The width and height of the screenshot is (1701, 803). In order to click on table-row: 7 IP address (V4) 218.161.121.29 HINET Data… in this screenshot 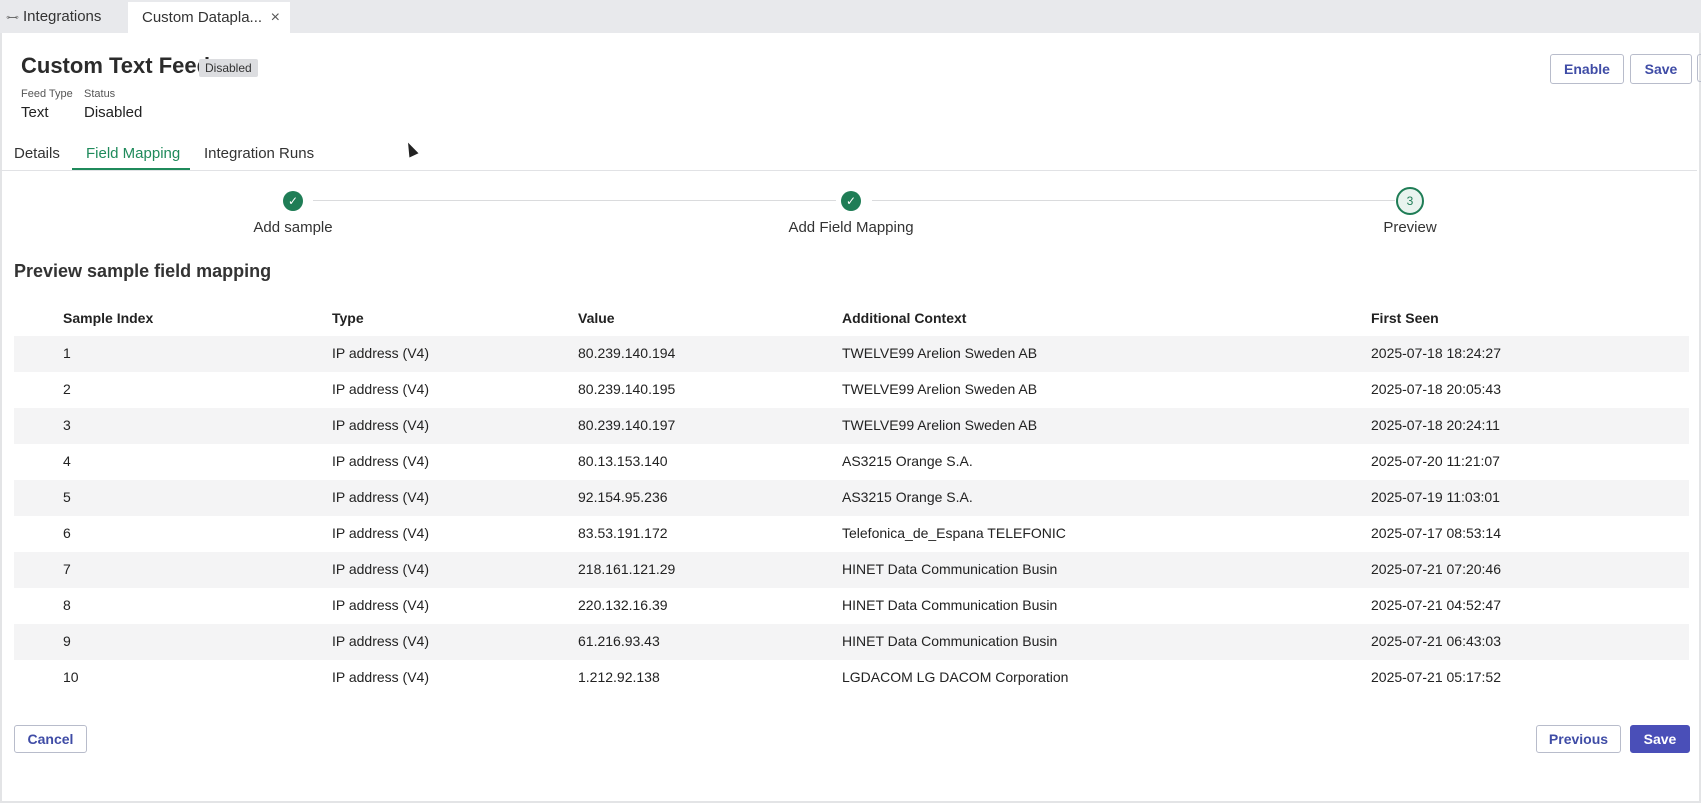, I will do `click(851, 570)`.